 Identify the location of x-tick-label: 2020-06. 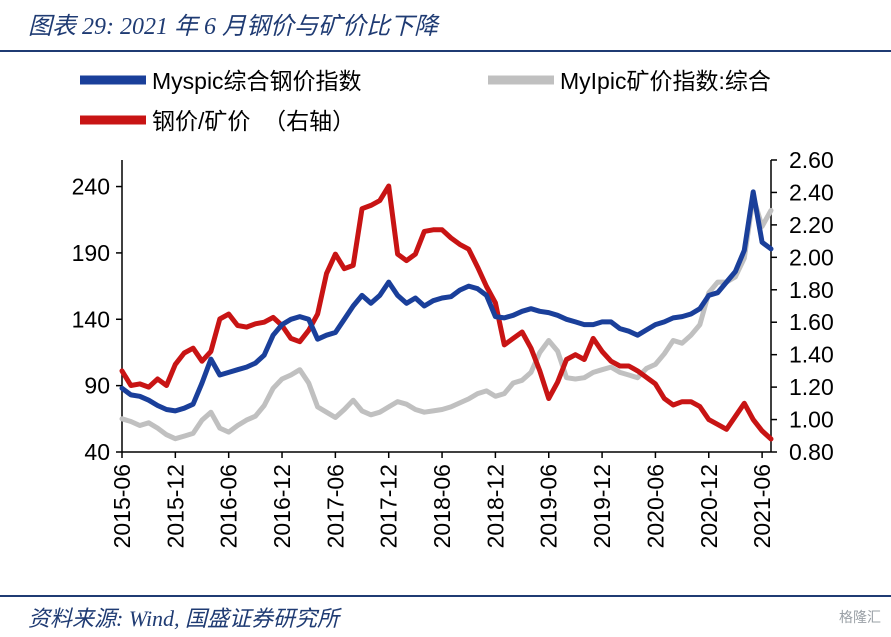
(655, 506).